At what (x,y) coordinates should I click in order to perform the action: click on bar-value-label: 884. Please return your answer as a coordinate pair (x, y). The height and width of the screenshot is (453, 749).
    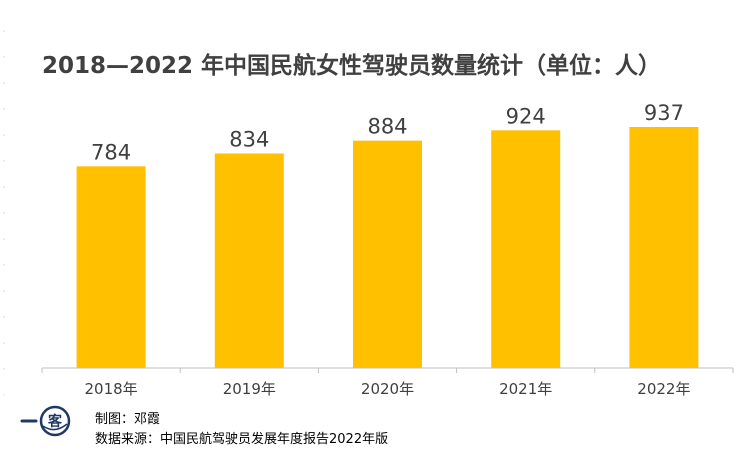
    Looking at the image, I should click on (387, 127).